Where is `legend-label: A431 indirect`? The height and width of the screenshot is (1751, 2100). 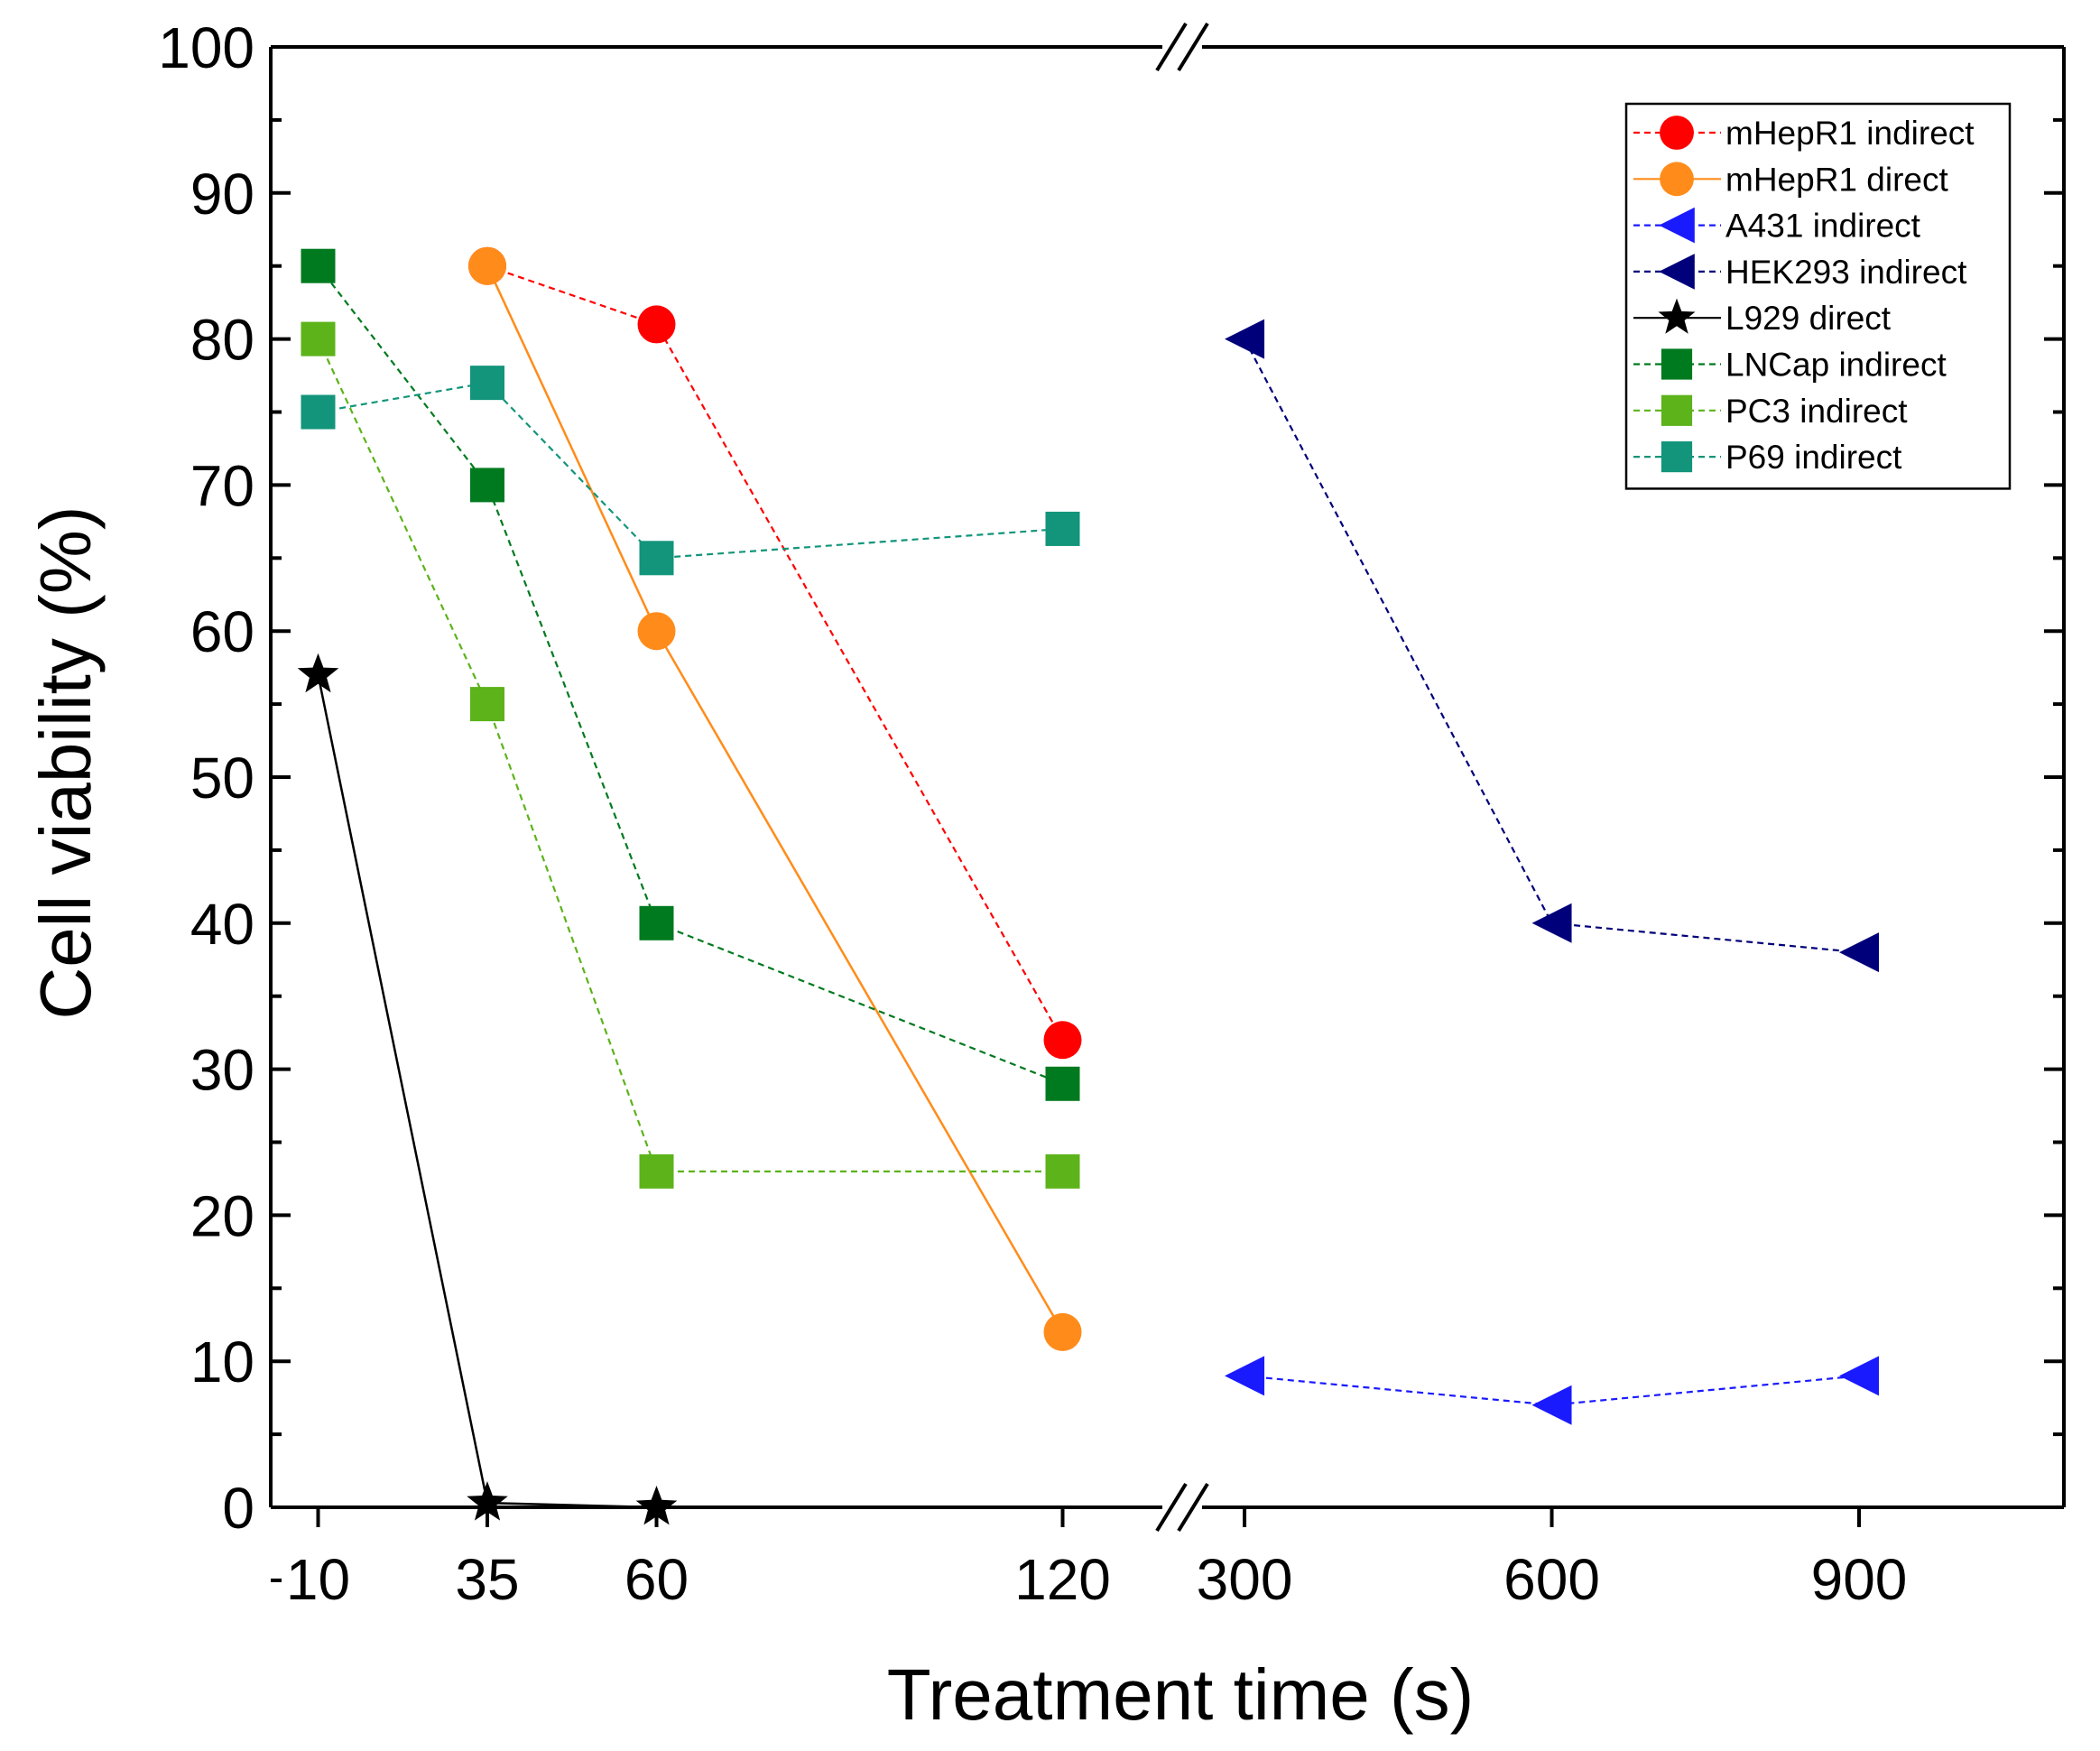 legend-label: A431 indirect is located at coordinates (1823, 227).